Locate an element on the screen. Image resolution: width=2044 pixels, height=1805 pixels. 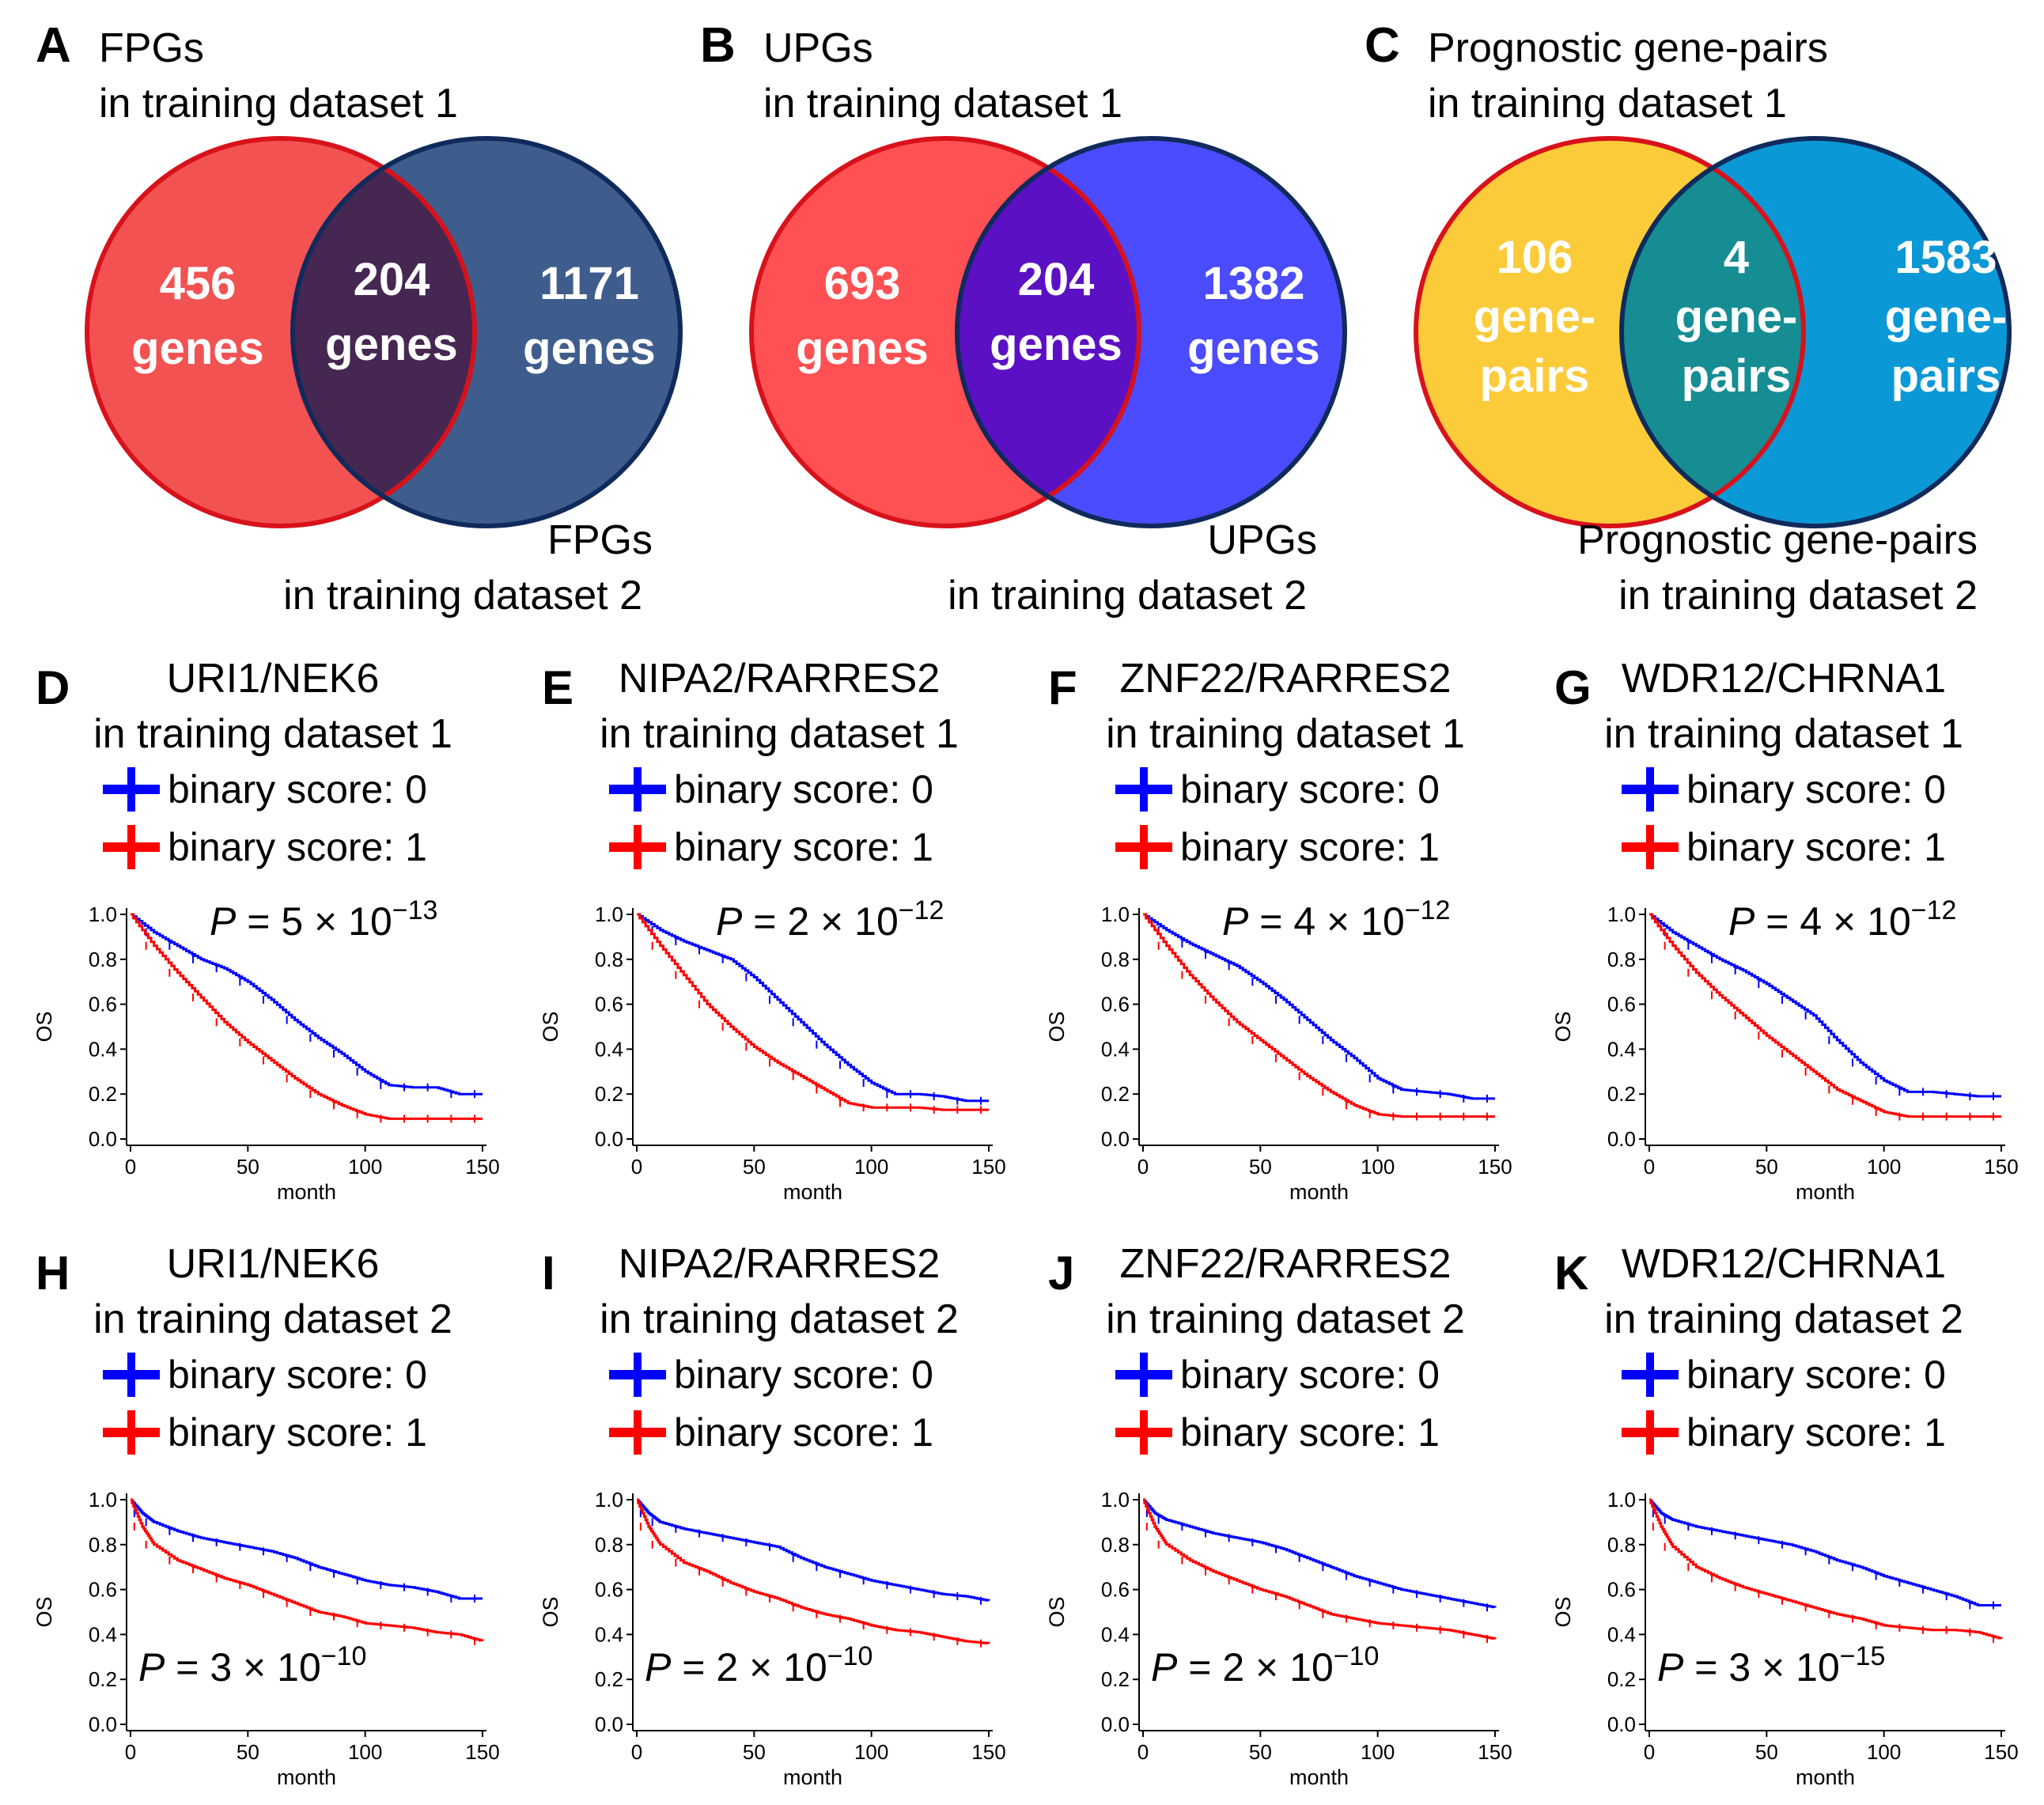
panel-letter: A is located at coordinates (53, 45).